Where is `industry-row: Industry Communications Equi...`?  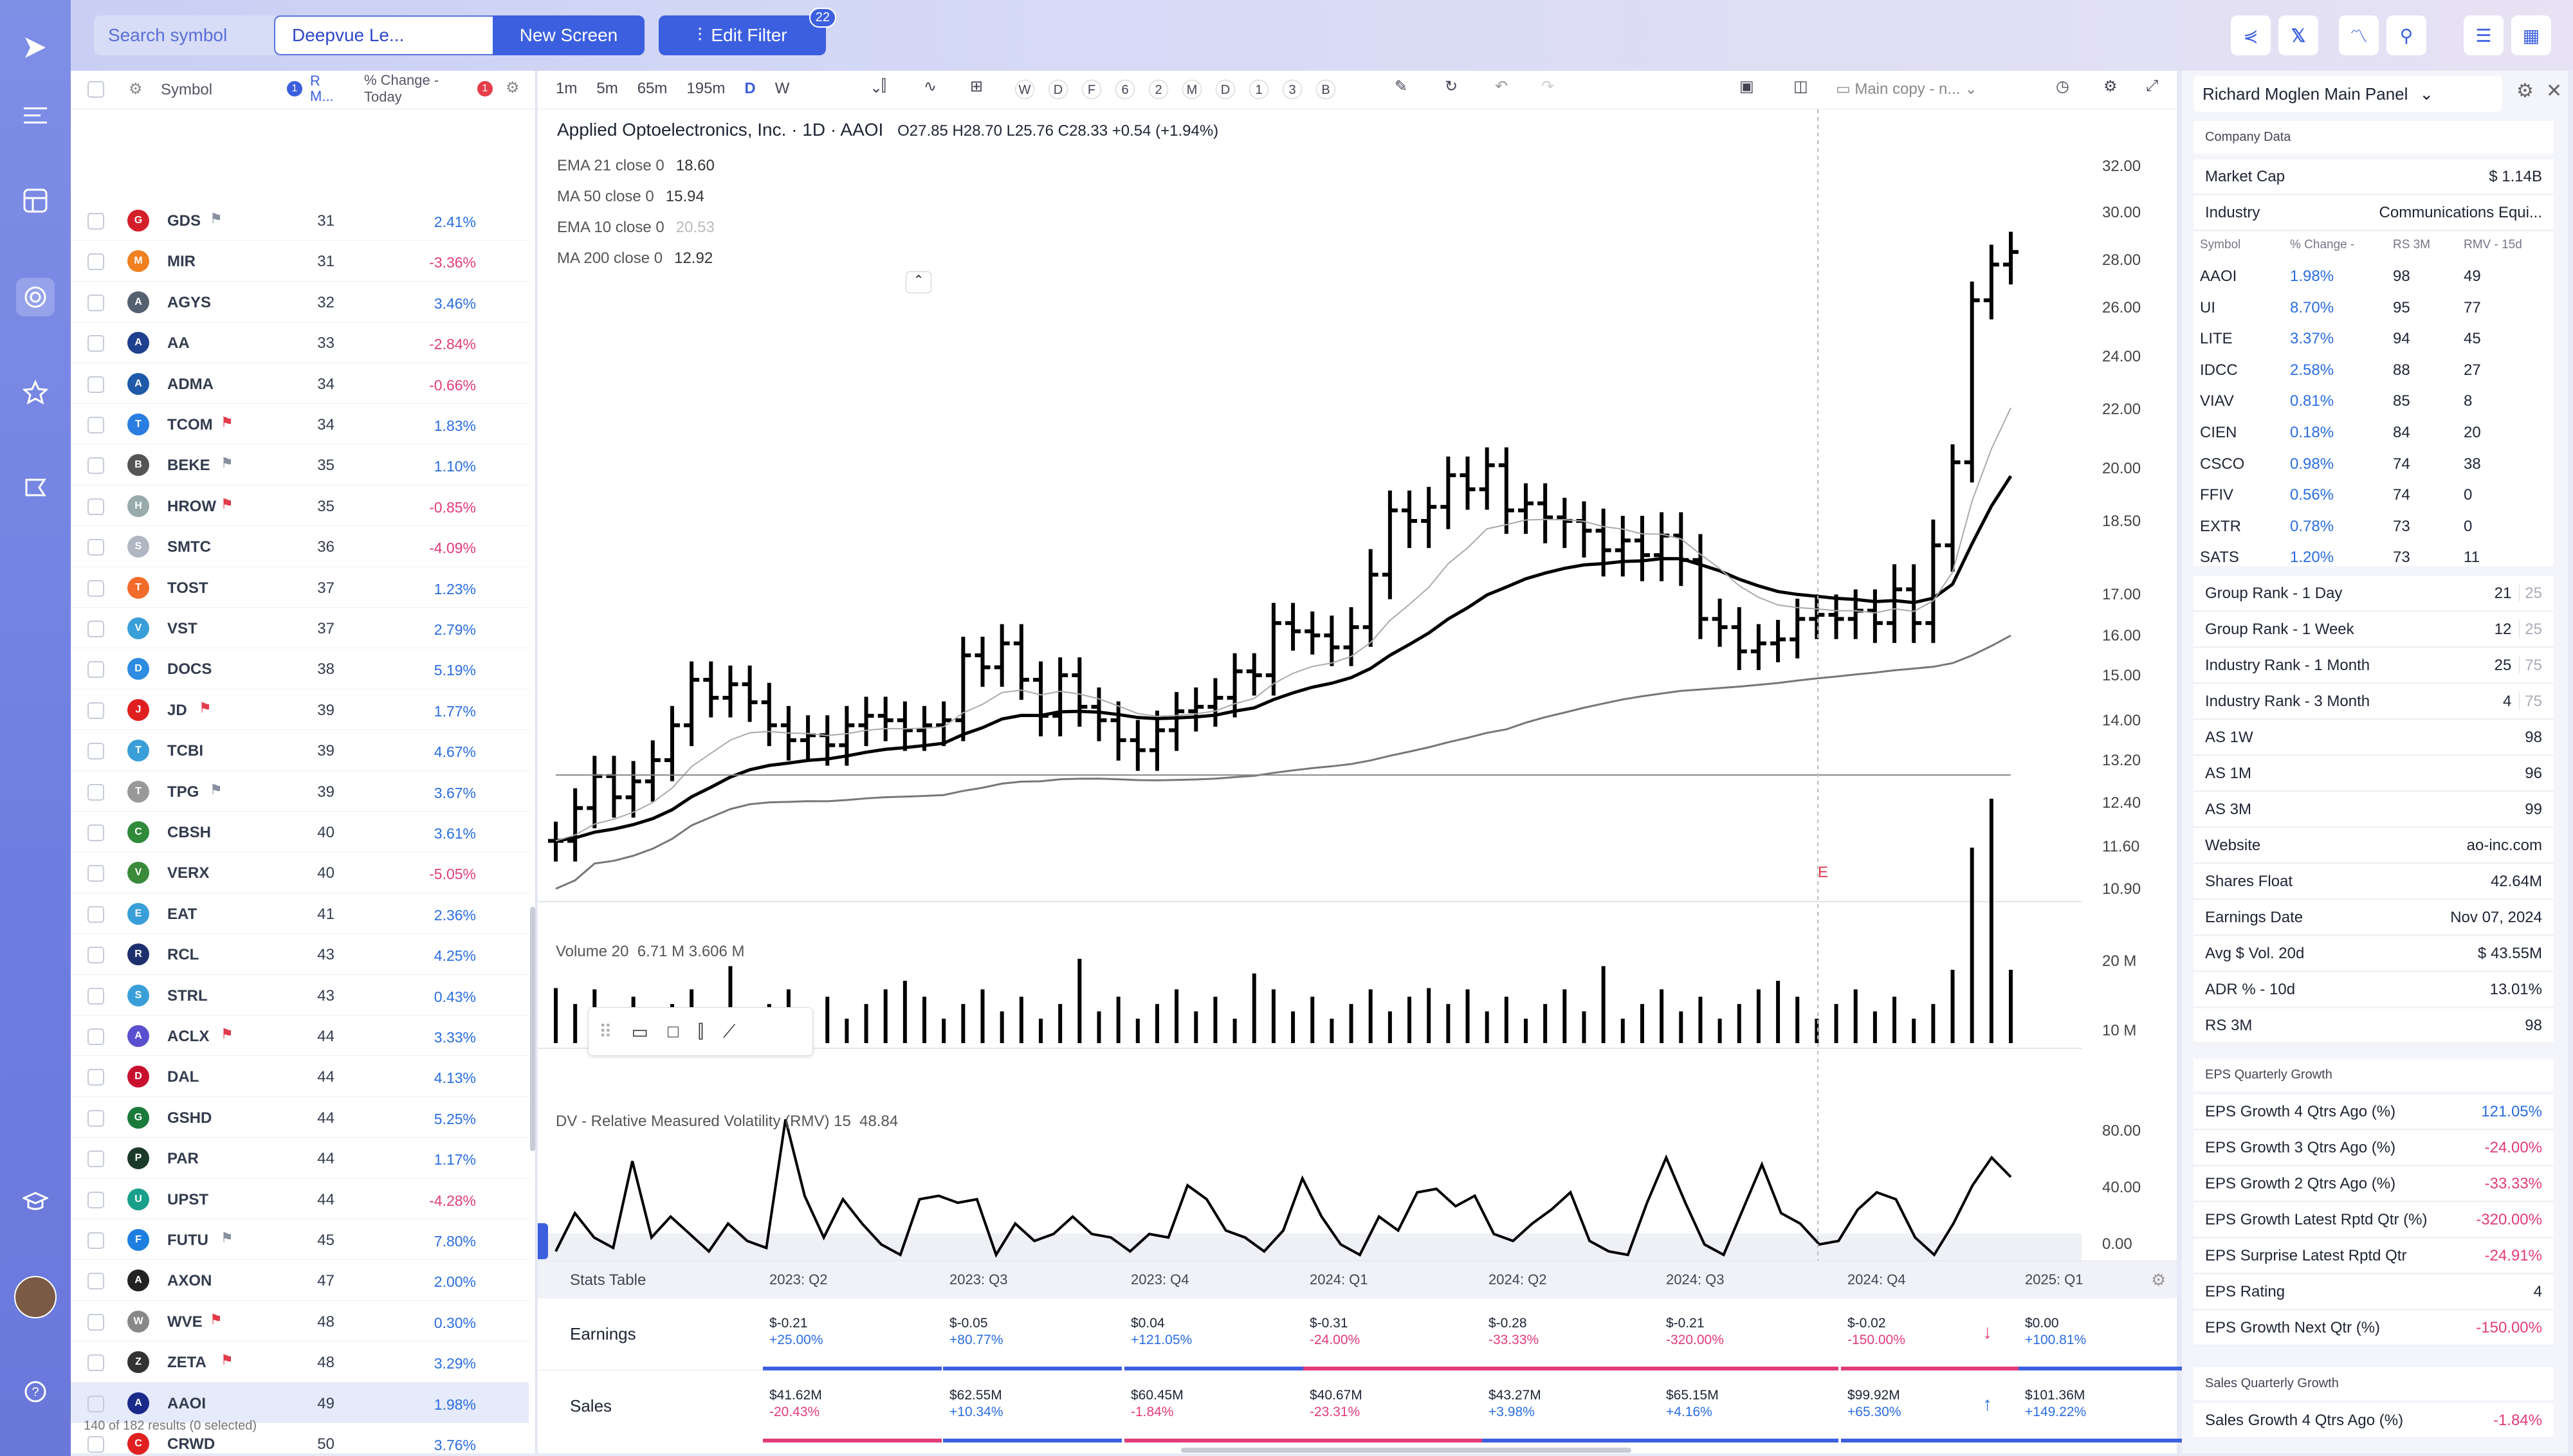 industry-row: Industry Communications Equi... is located at coordinates (2373, 213).